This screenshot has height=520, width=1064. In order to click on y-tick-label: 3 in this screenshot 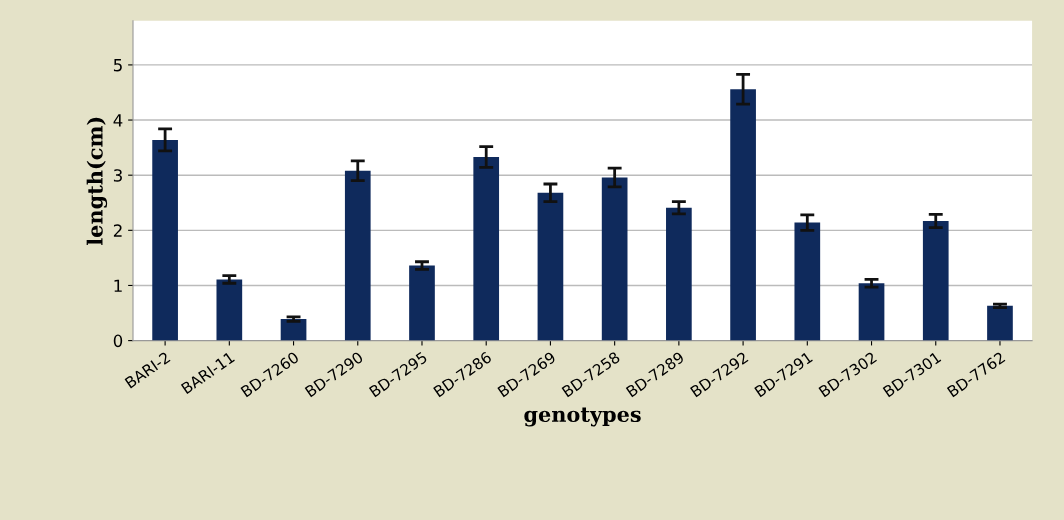, I will do `click(117, 175)`.